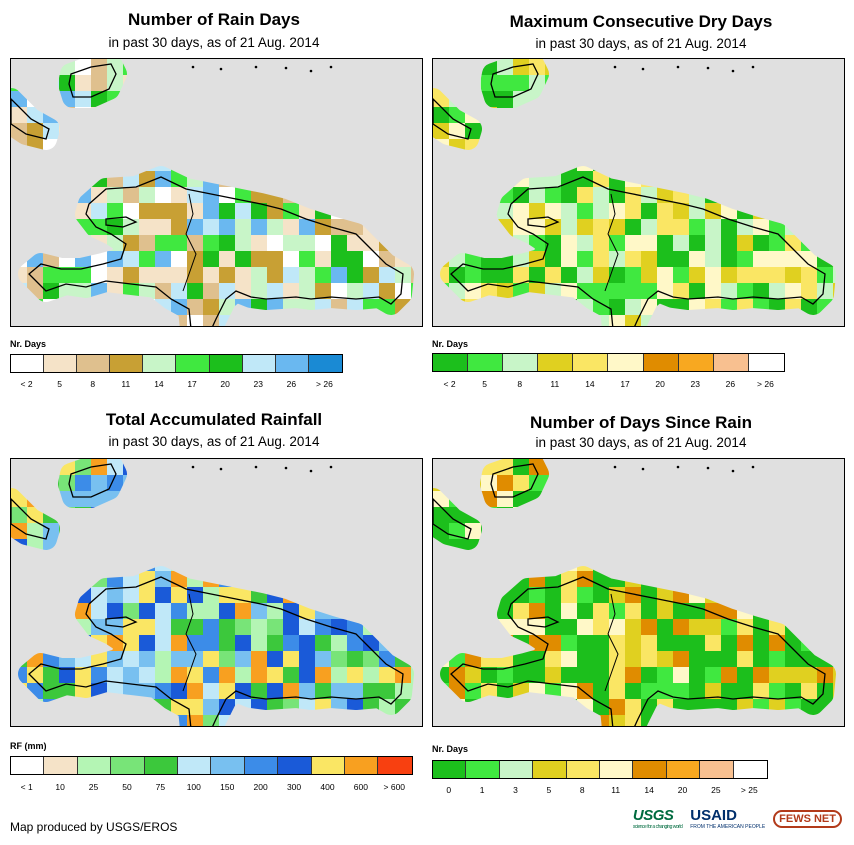 The width and height of the screenshot is (854, 845). Describe the element at coordinates (643, 469) in the screenshot. I see `islet` at that location.